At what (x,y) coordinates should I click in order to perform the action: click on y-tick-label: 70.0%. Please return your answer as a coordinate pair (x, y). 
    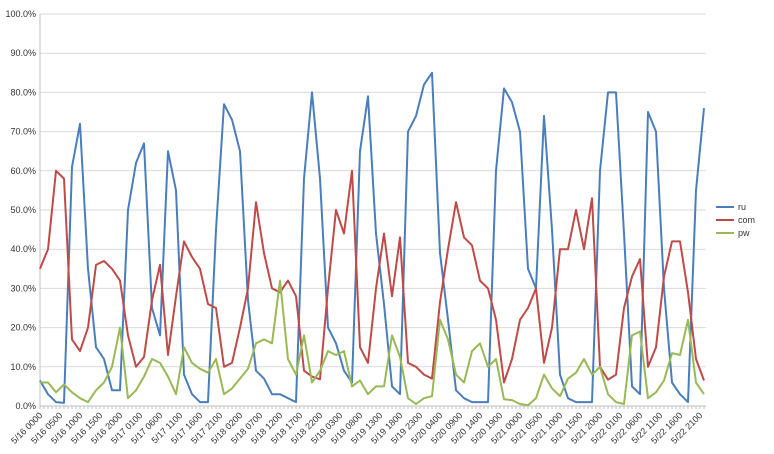
    Looking at the image, I should click on (23, 132).